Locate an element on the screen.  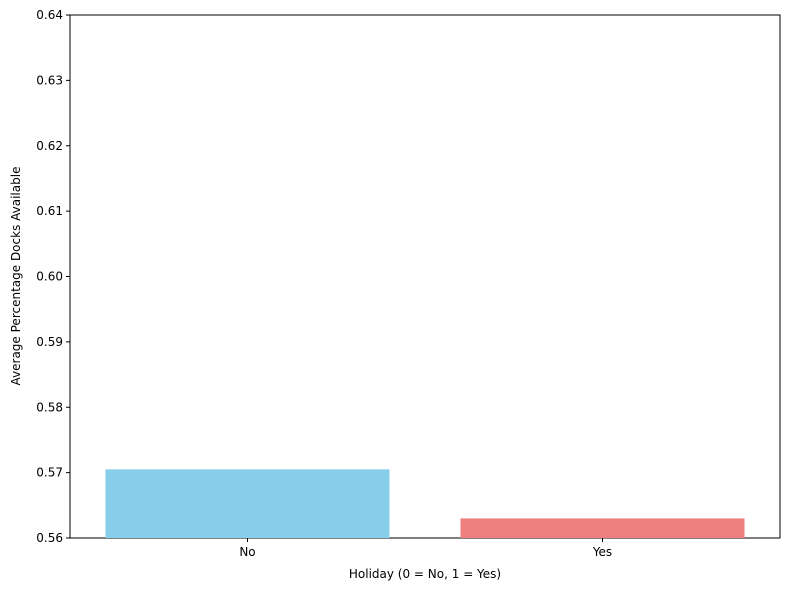
x-axis-label: Holiday (0 = No, 1 = Yes) is located at coordinates (425, 574).